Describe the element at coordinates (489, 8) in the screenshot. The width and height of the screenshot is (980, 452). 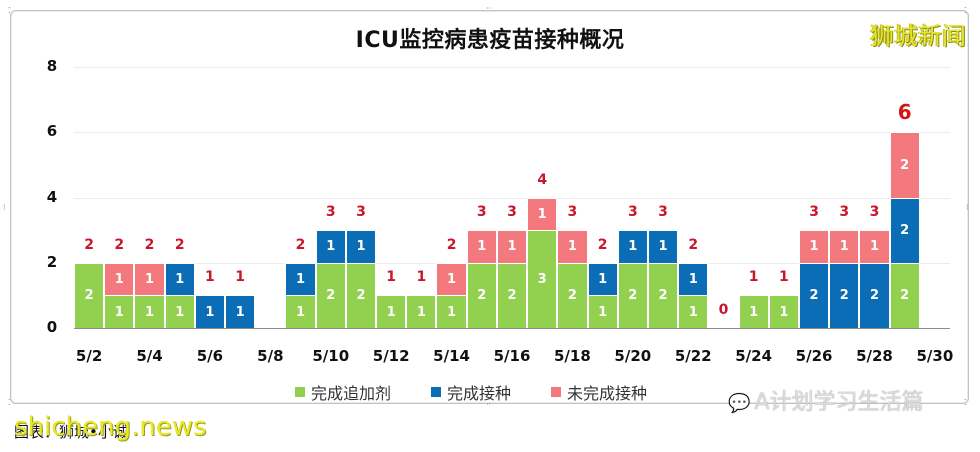
I see `resize-handle-top: ··` at that location.